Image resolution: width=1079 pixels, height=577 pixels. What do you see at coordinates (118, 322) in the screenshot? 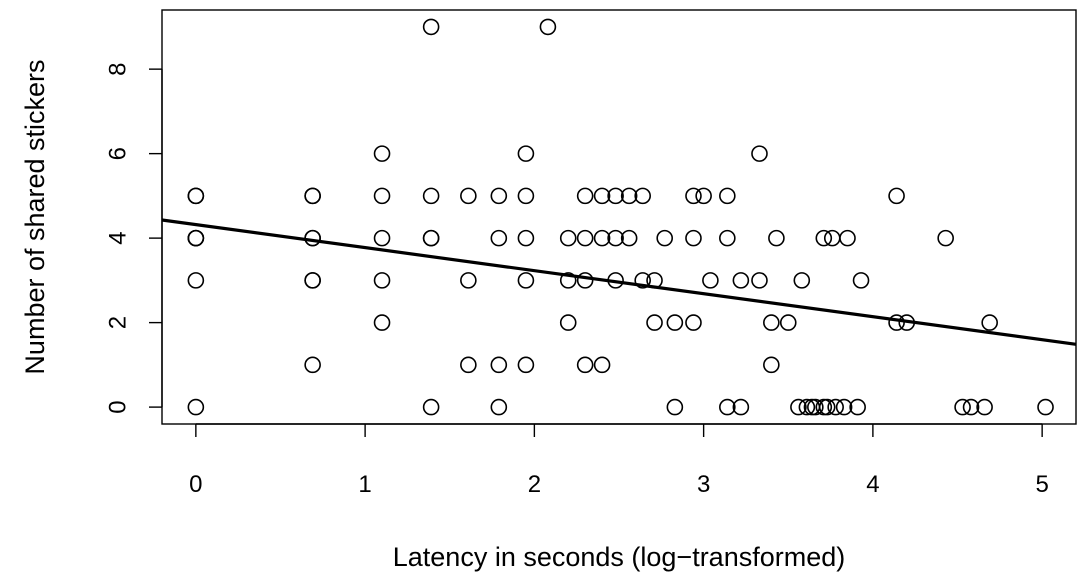
I see `y-tick-label: 2` at bounding box center [118, 322].